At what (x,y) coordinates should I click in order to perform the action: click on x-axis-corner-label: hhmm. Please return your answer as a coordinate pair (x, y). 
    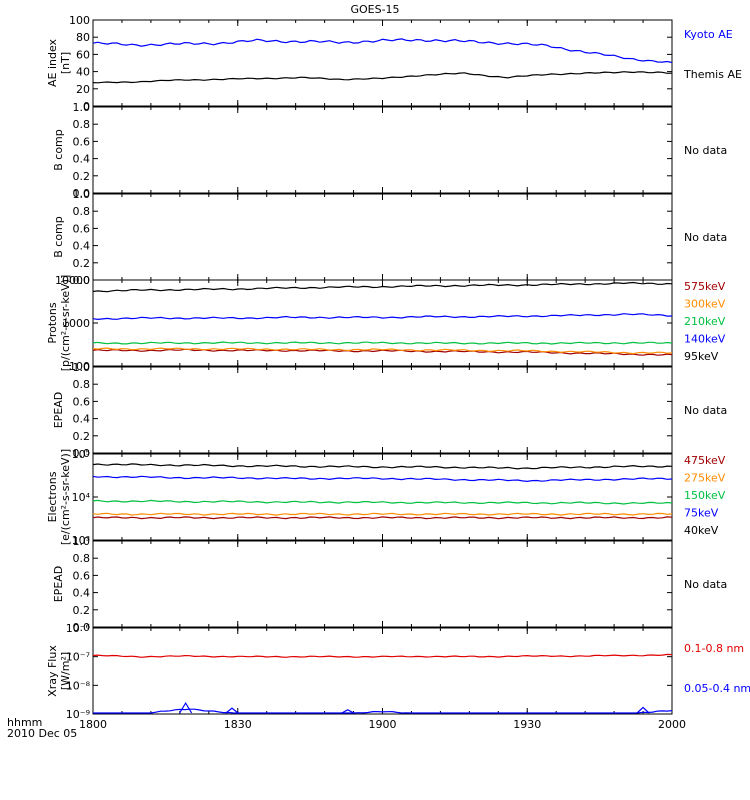
    Looking at the image, I should click on (24, 722).